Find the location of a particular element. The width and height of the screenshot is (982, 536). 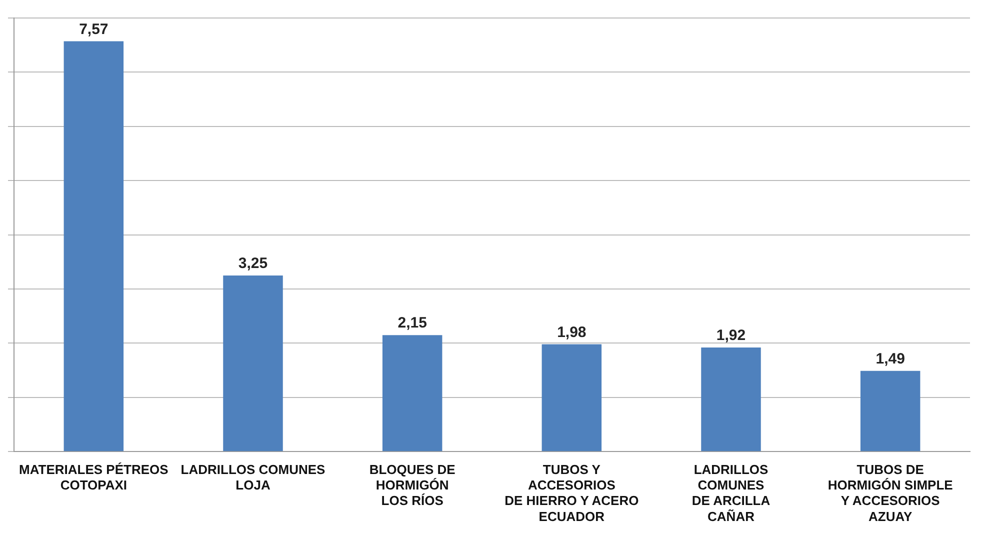

x-tick-label: LADRILLOS COMUNES DE ARCILLA CAÑAR is located at coordinates (731, 493).